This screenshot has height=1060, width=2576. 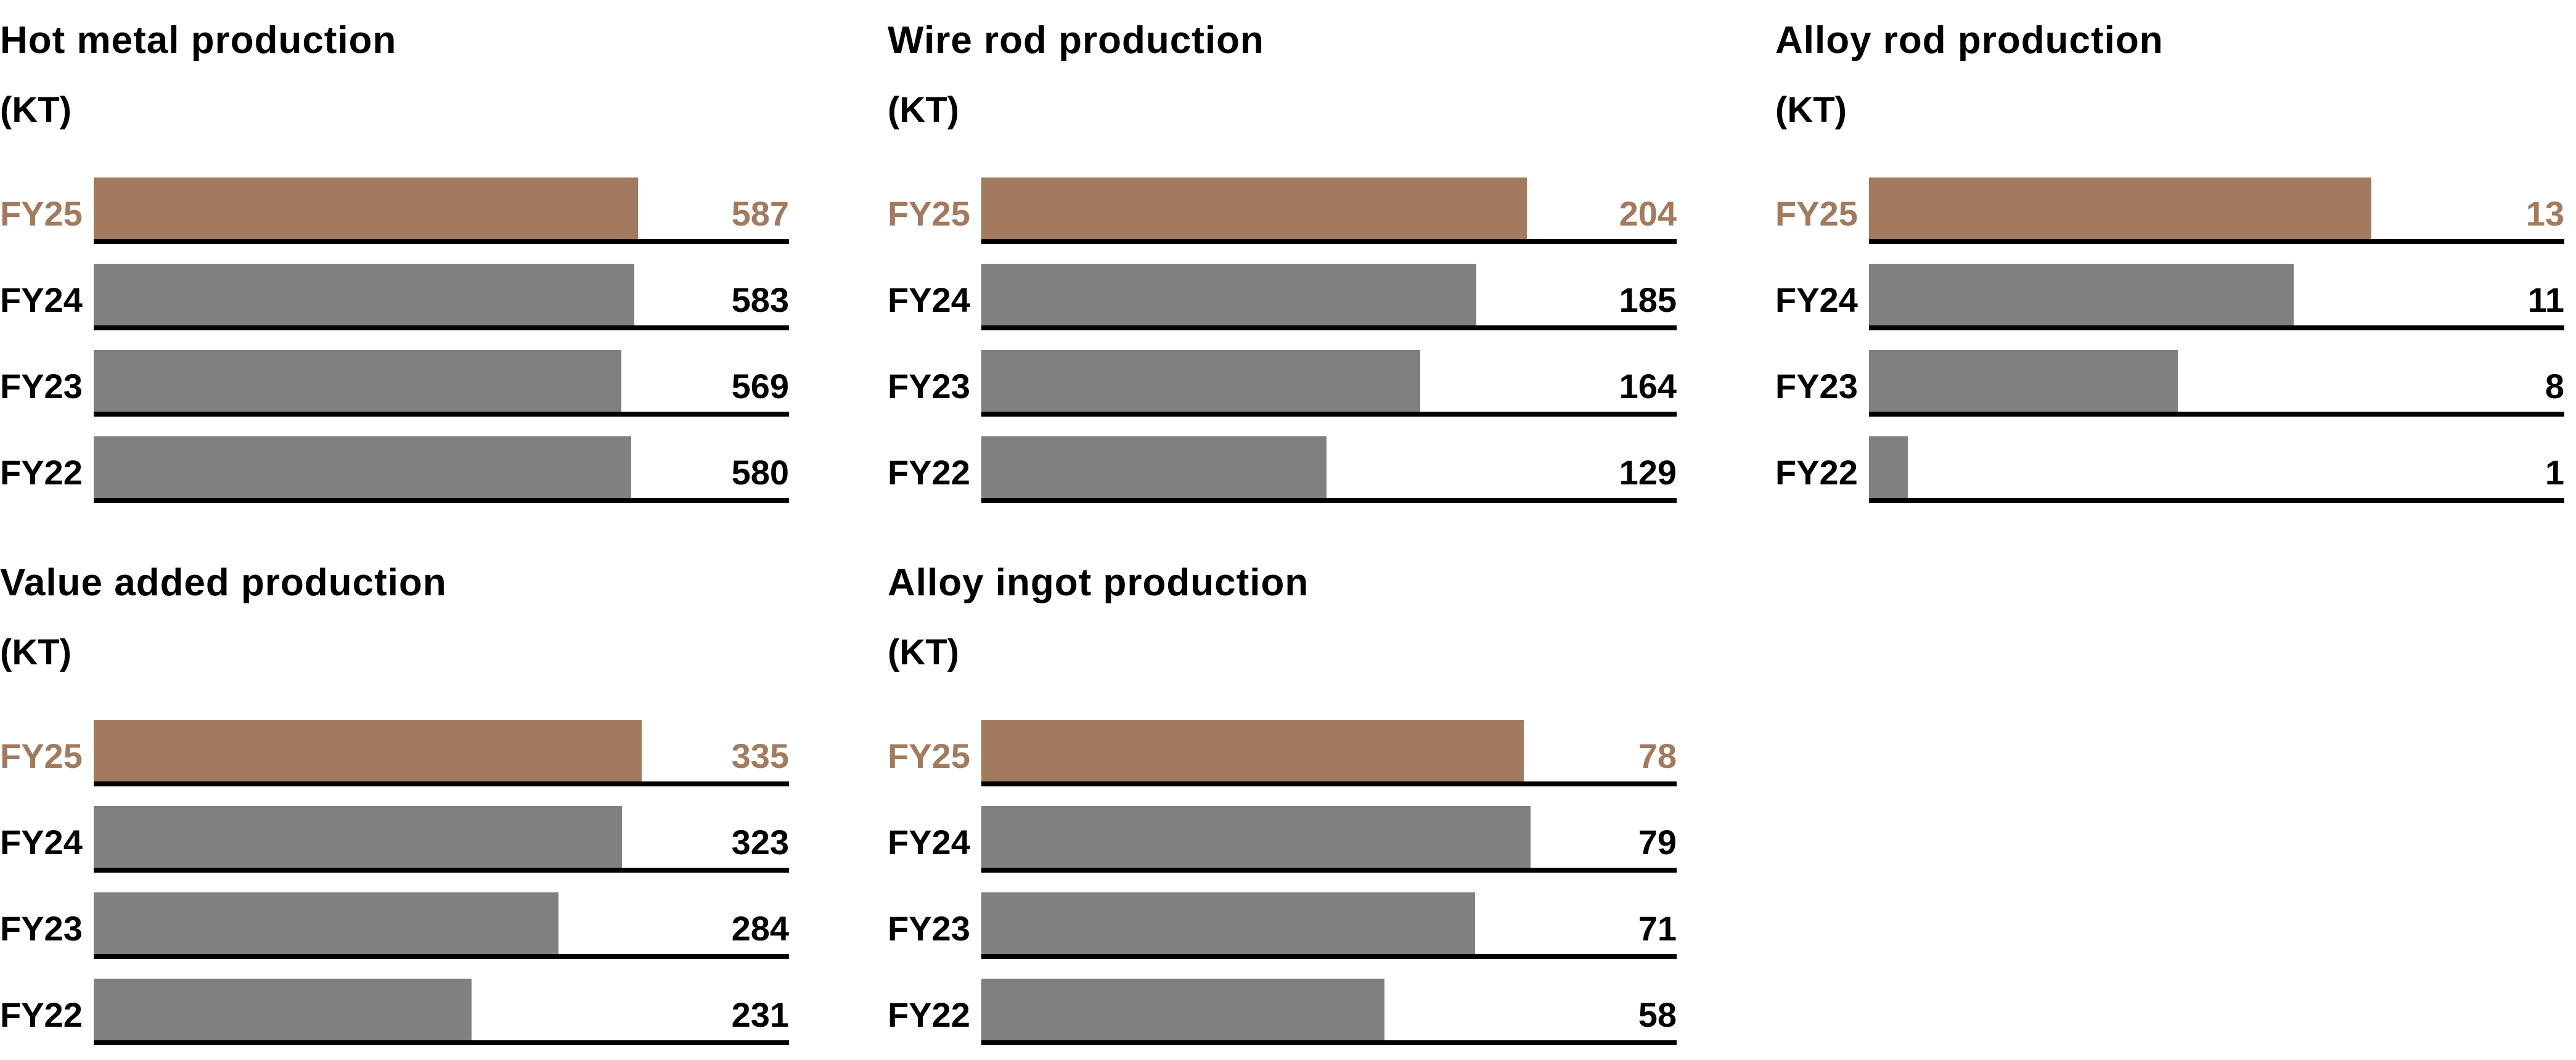 I want to click on bar-track: 580, so click(x=441, y=476).